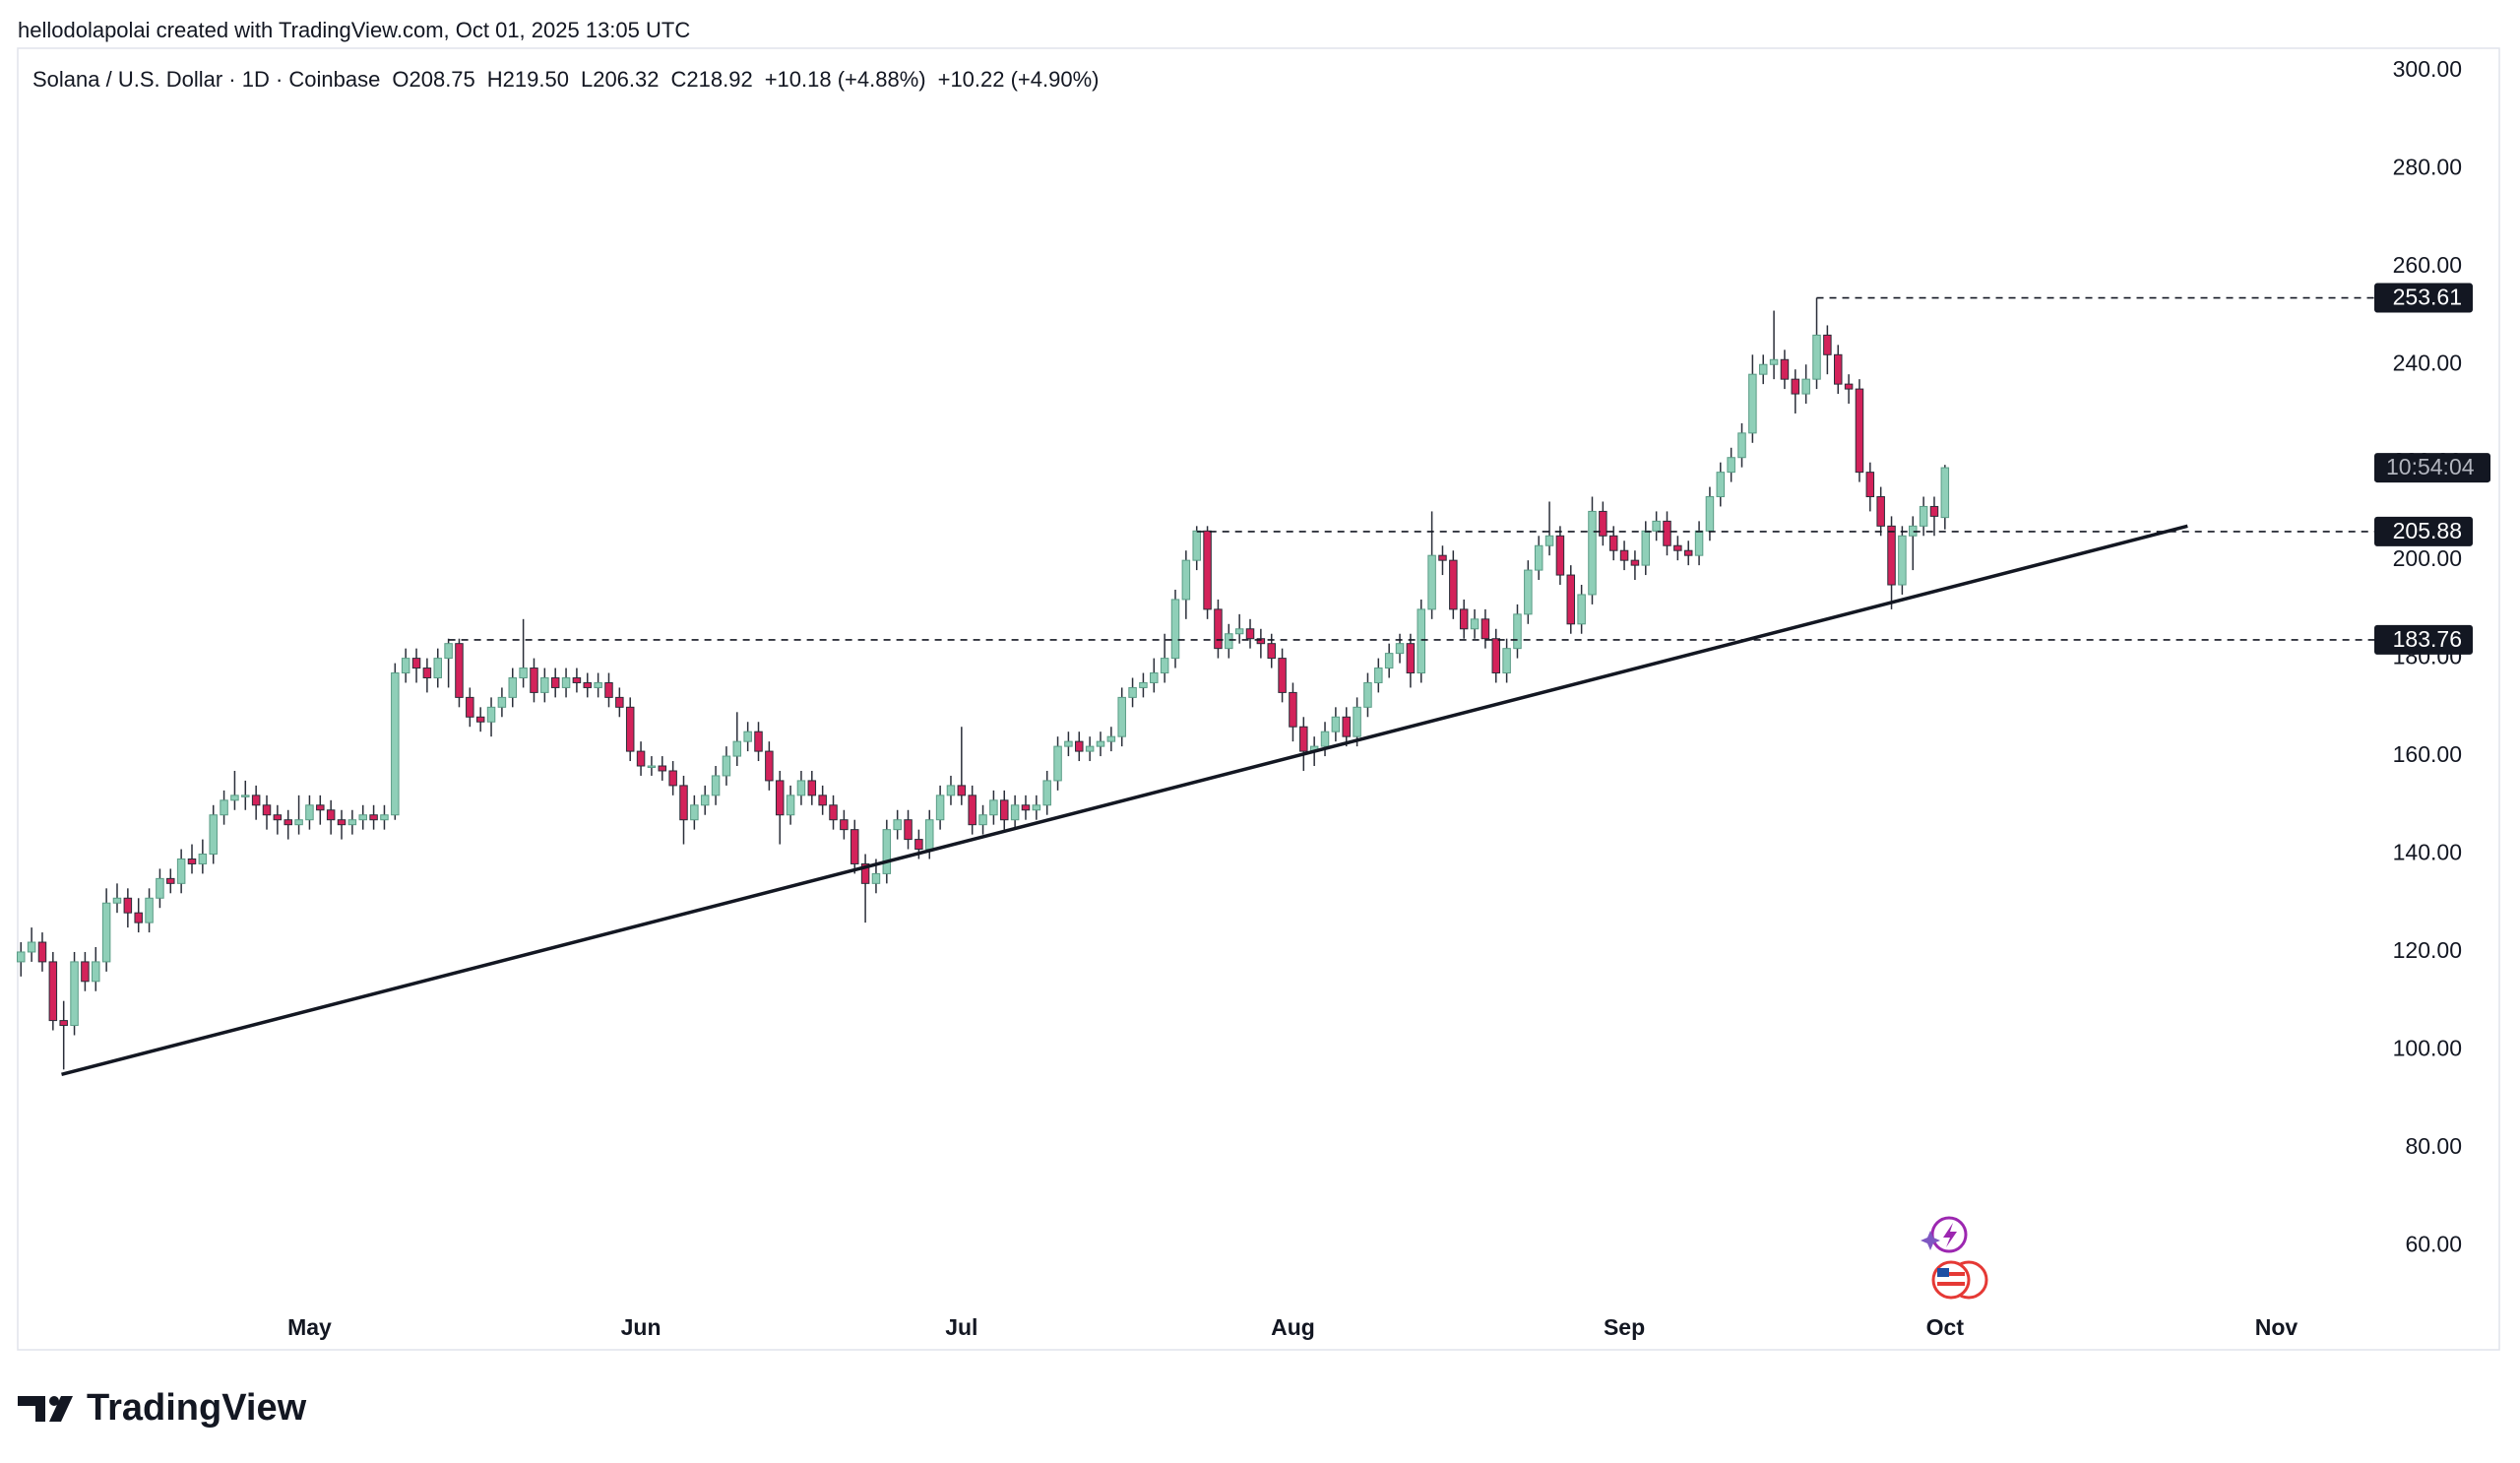 This screenshot has height=1463, width=2520. What do you see at coordinates (1019, 79) in the screenshot?
I see `legend-value: +10.22 (+4.90%)` at bounding box center [1019, 79].